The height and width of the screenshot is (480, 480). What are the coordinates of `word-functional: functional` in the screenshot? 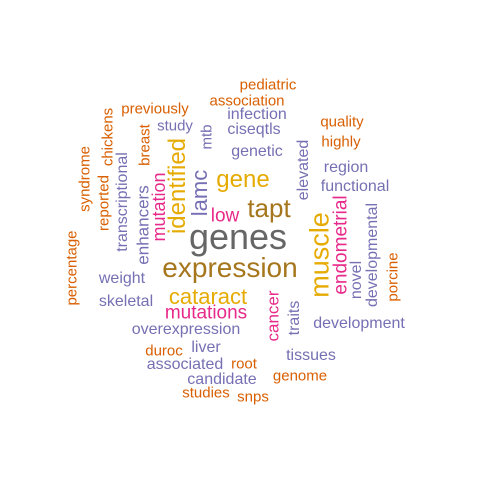 It's located at (355, 186).